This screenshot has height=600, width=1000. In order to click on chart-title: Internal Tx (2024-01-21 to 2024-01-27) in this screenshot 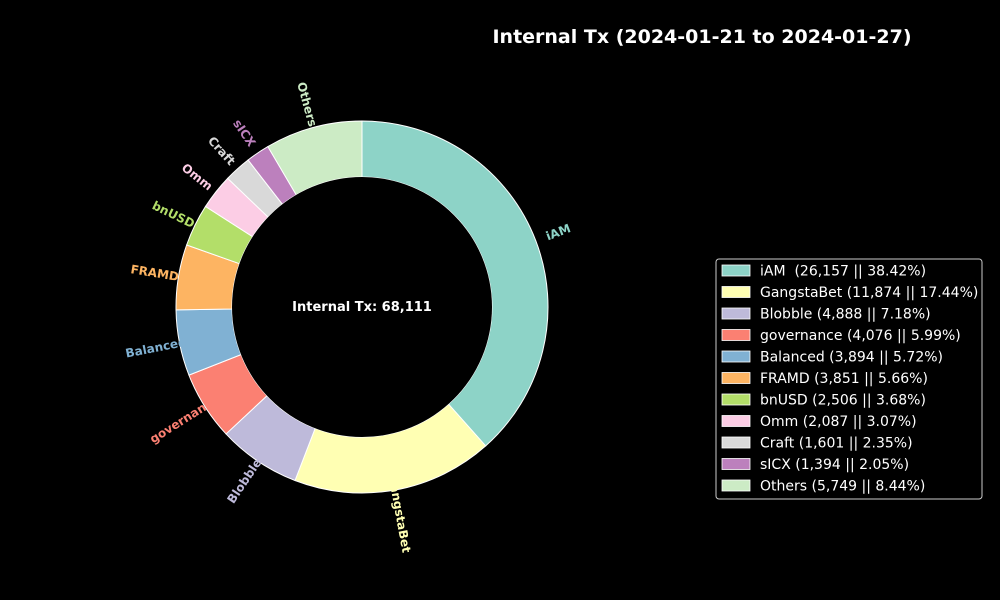, I will do `click(701, 37)`.